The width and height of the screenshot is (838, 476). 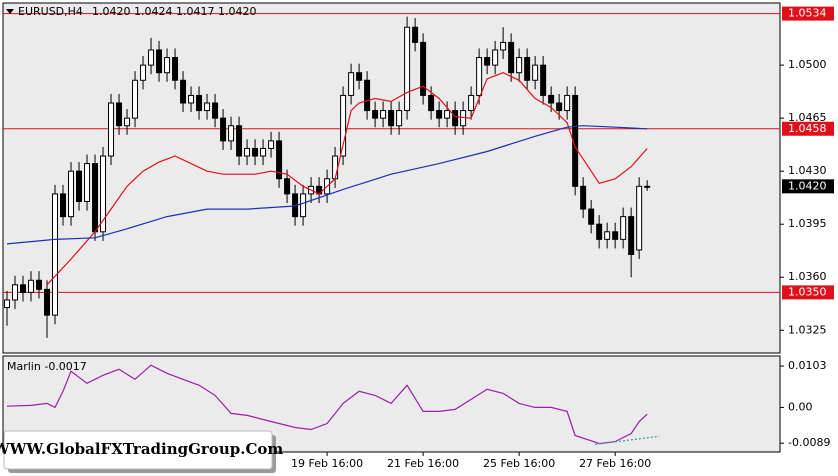 What do you see at coordinates (327, 463) in the screenshot?
I see `x-tick-label: 19 Feb 16:00` at bounding box center [327, 463].